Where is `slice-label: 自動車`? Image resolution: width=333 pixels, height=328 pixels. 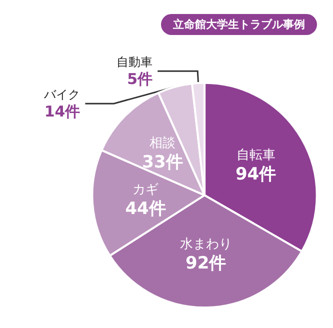
slice-label: 自動車 is located at coordinates (134, 62).